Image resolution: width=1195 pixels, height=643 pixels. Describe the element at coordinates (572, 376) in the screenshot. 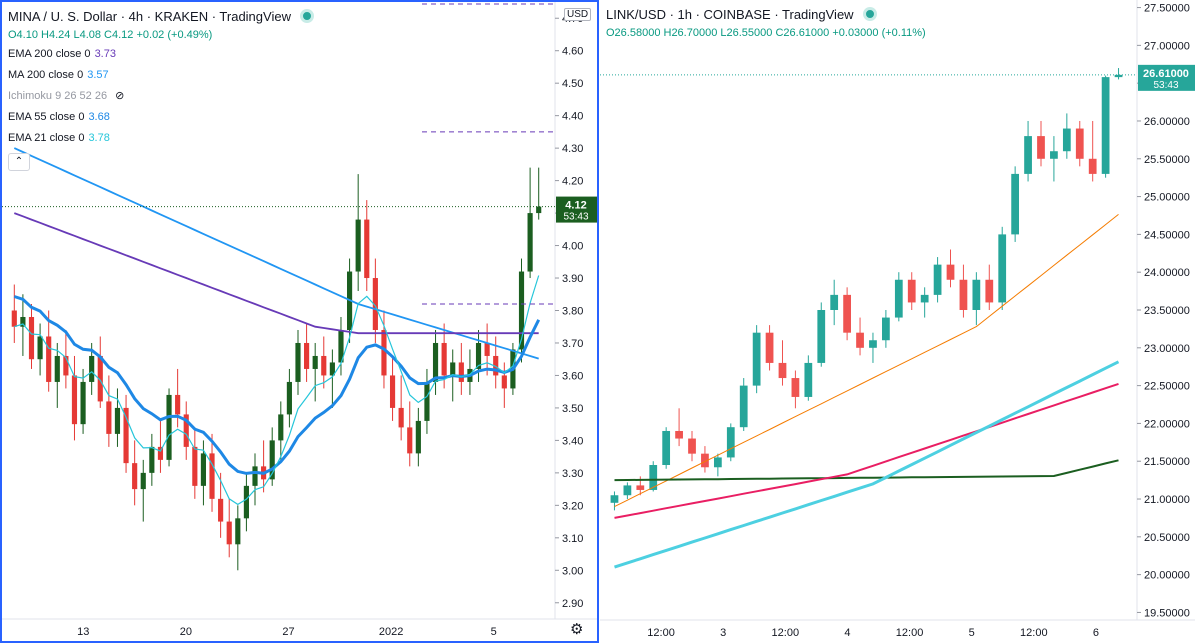

I see `price-tick-label: 3.60` at that location.